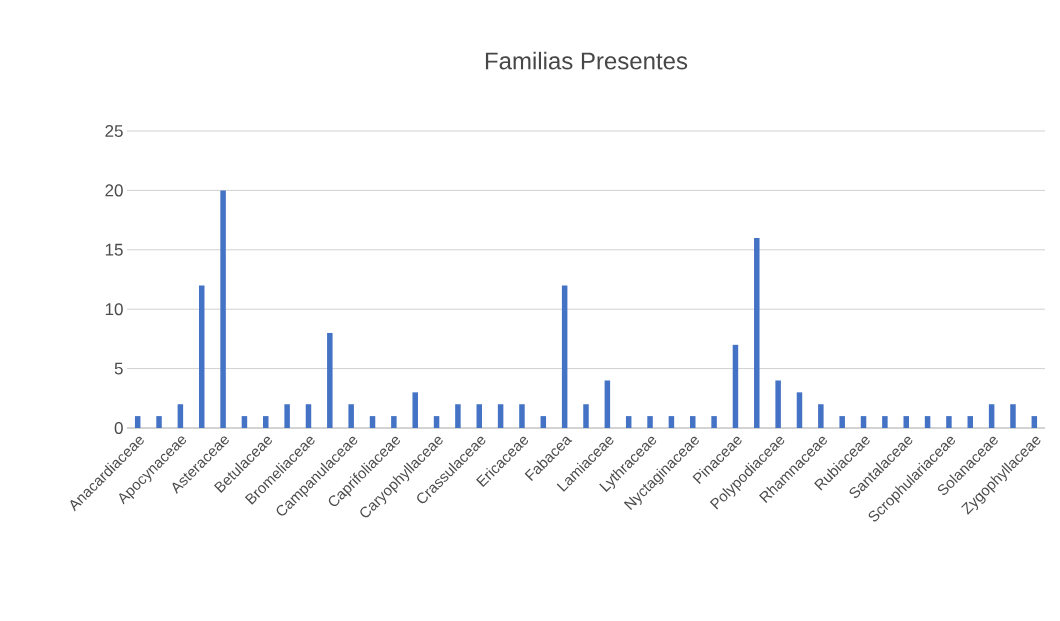 The width and height of the screenshot is (1060, 621). Describe the element at coordinates (114, 131) in the screenshot. I see `y-tick-label: 25` at that location.